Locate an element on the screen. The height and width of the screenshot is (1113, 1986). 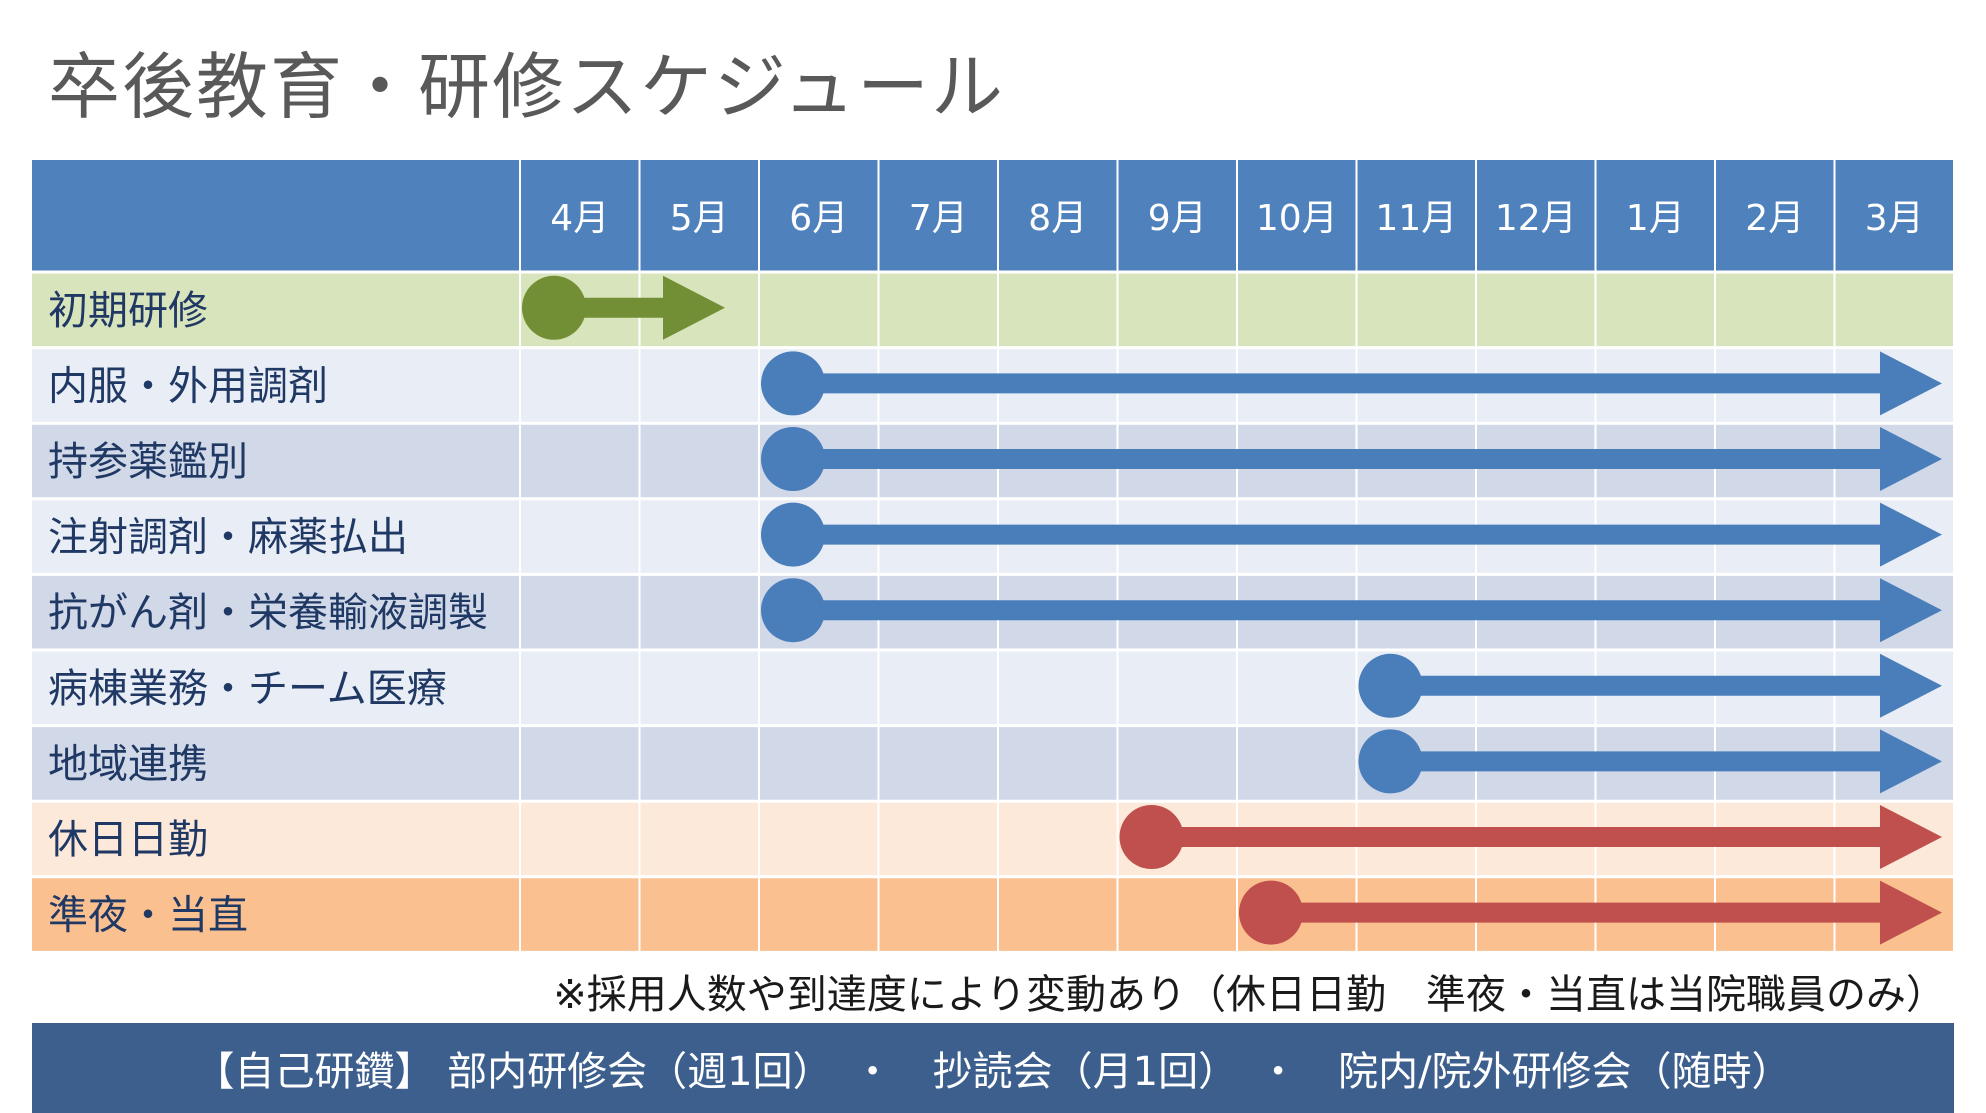
row-label: 注射調剤・麻薬払出 is located at coordinates (228, 538).